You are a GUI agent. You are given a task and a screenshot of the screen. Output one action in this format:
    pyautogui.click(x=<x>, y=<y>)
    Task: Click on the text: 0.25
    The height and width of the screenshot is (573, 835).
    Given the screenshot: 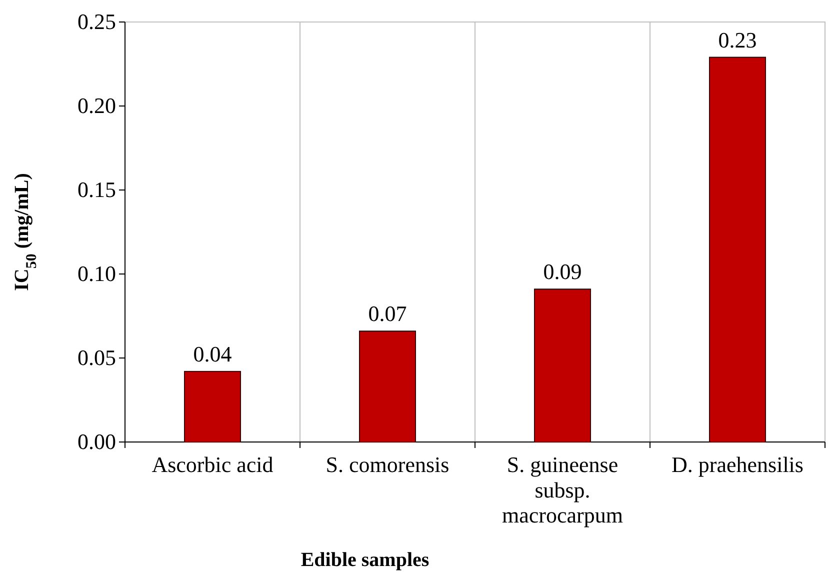 What is the action you would take?
    pyautogui.click(x=97, y=21)
    